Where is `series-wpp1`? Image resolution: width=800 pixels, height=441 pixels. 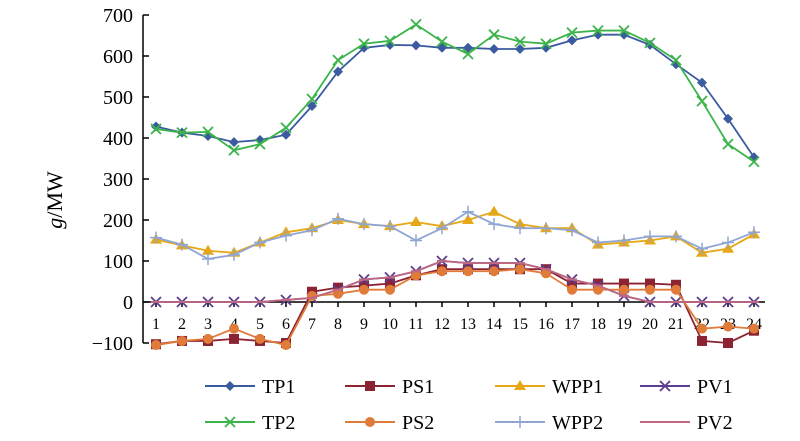
series-wpp1 is located at coordinates (455, 231).